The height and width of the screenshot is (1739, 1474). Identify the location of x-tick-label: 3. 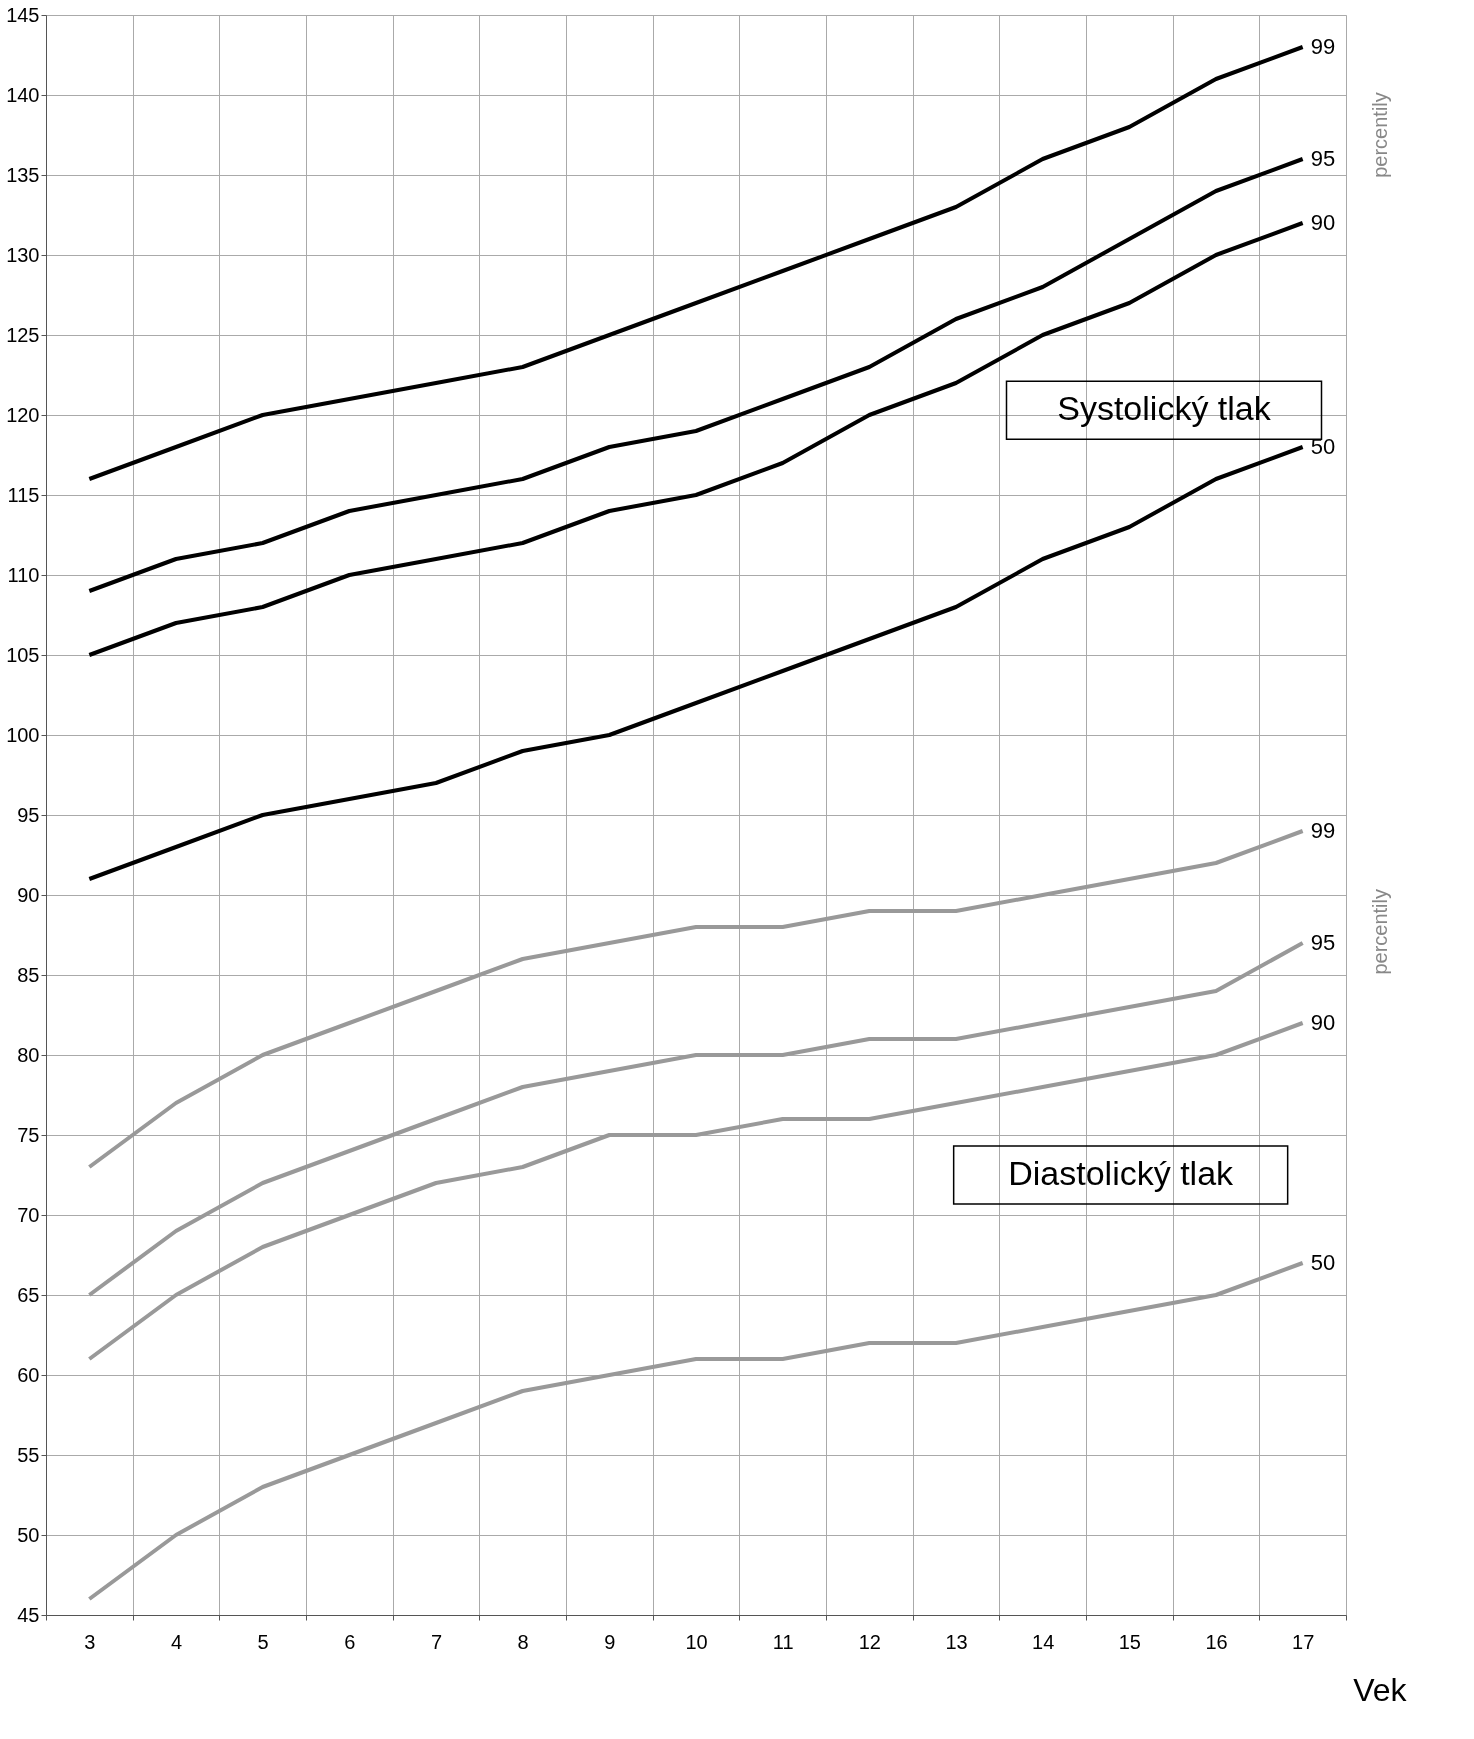
(90, 1641).